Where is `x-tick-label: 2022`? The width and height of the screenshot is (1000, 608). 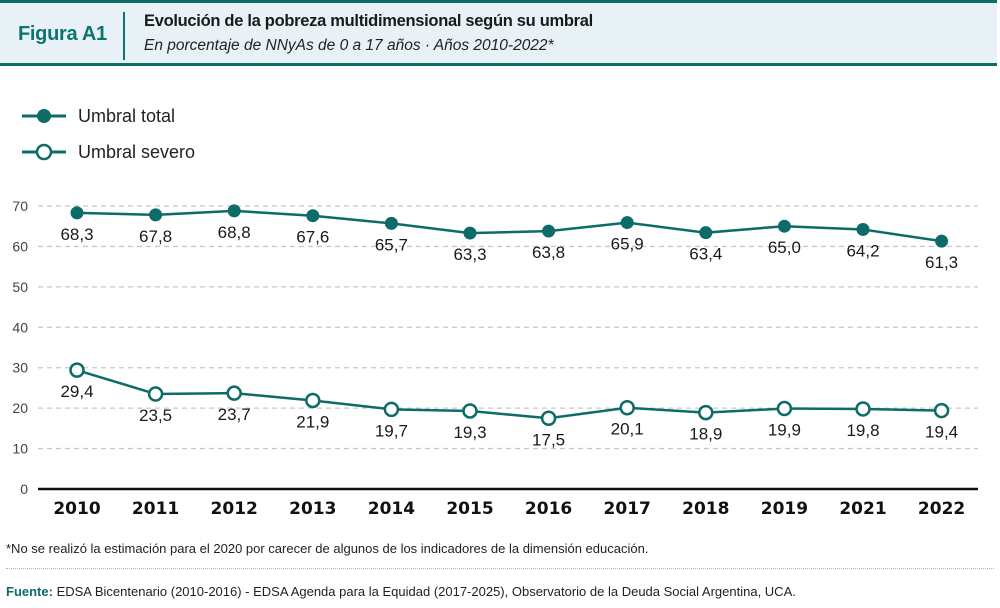
x-tick-label: 2022 is located at coordinates (941, 509).